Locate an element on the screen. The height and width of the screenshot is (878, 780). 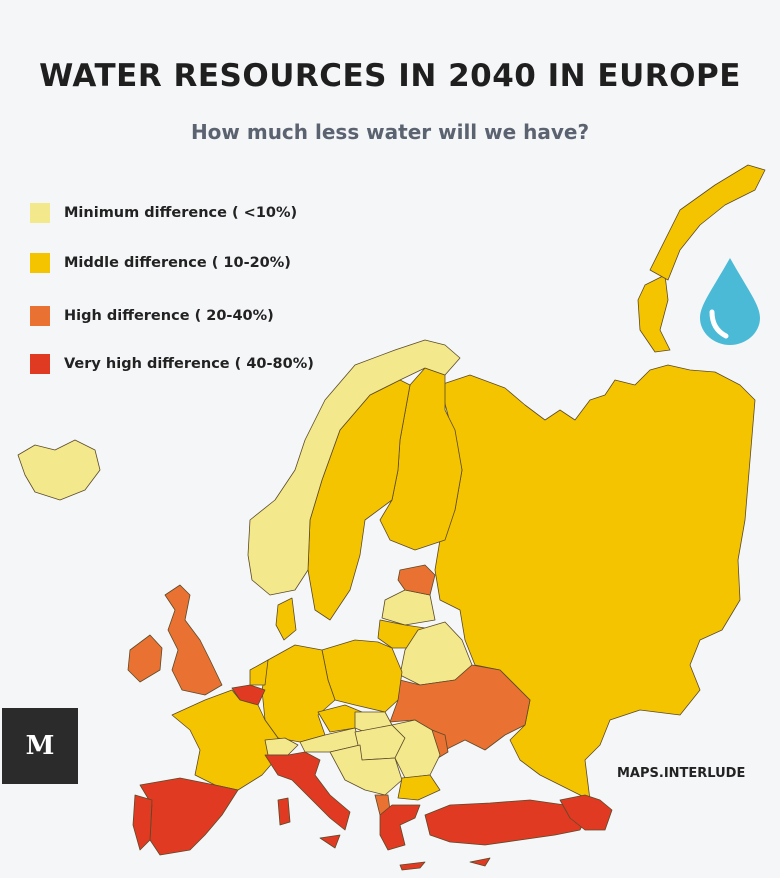
legend-item-very-high: Very high difference ( 40-80%) is located at coordinates (172, 364).